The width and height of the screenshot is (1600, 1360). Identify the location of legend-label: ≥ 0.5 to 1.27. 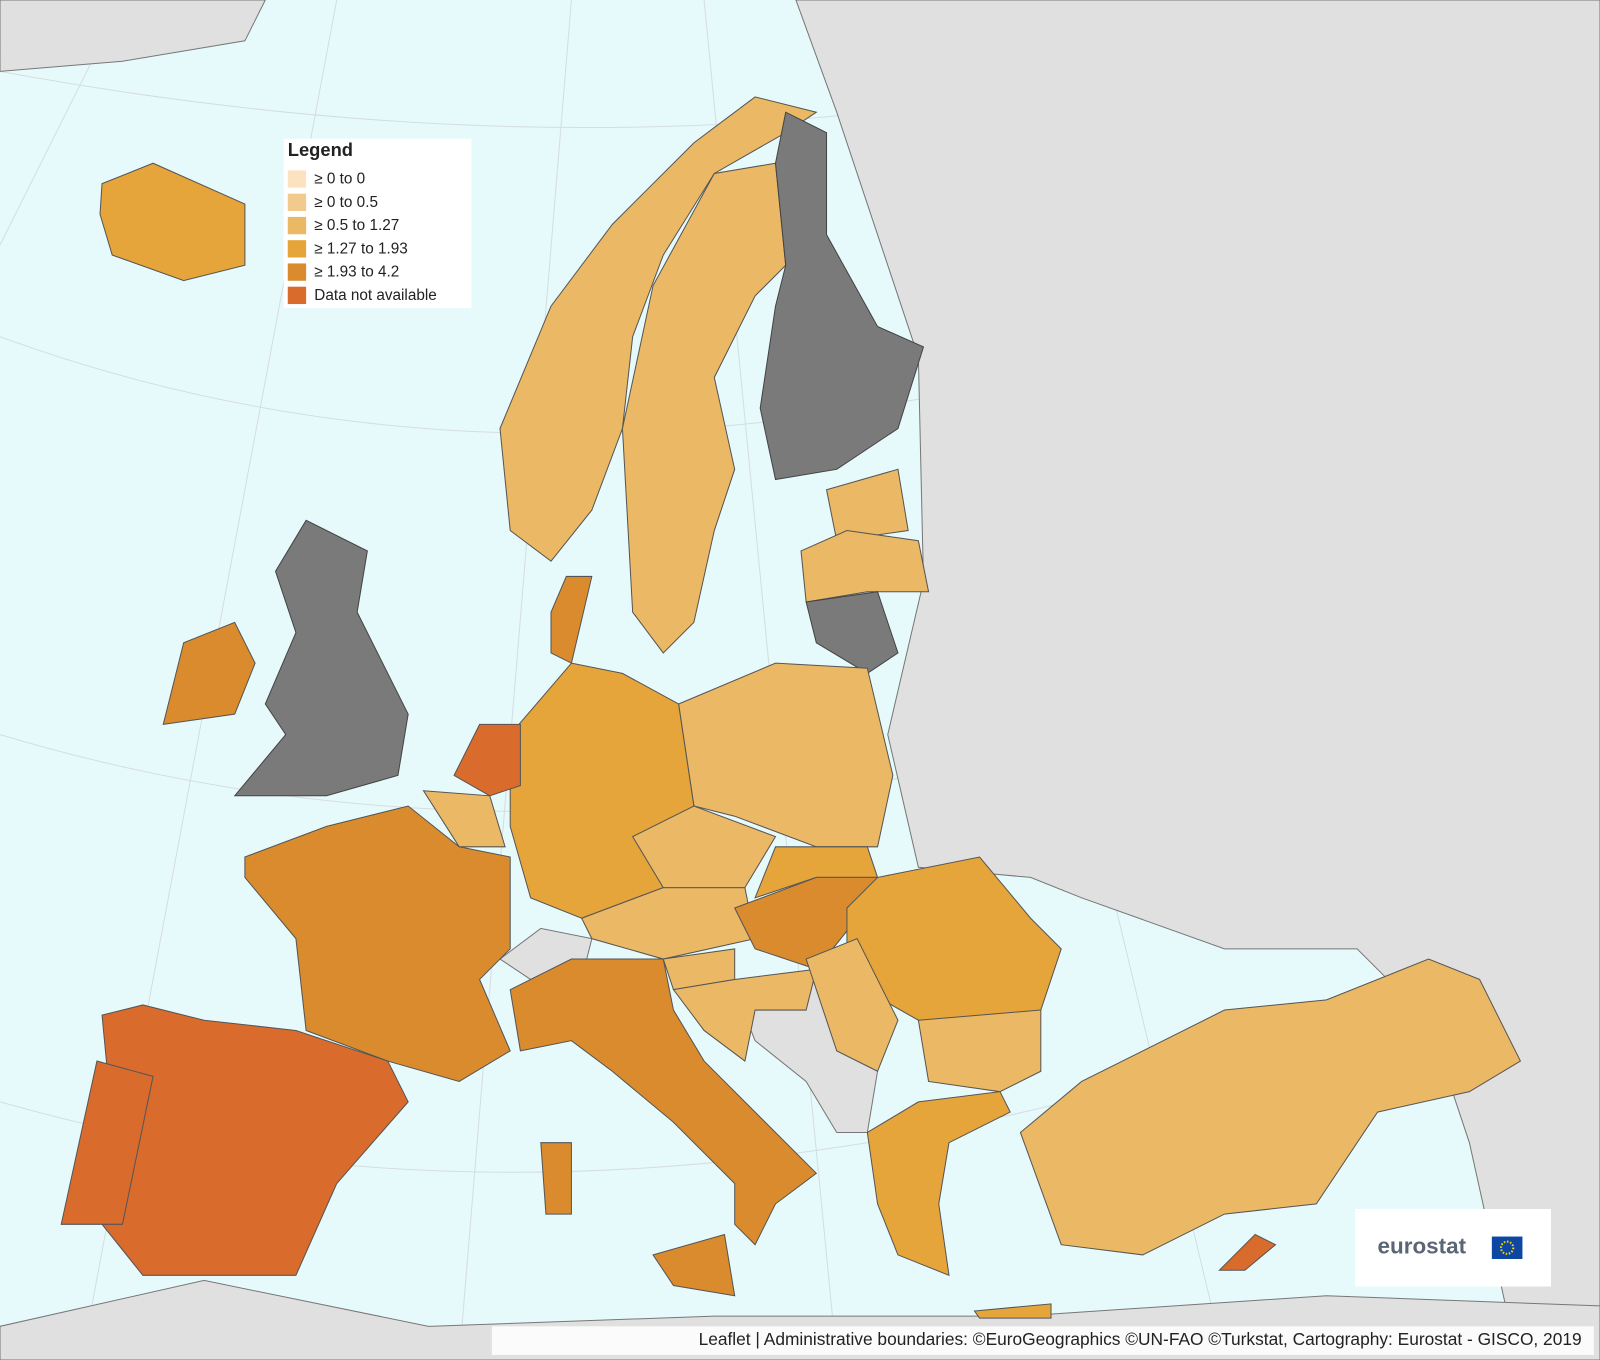
(356, 225).